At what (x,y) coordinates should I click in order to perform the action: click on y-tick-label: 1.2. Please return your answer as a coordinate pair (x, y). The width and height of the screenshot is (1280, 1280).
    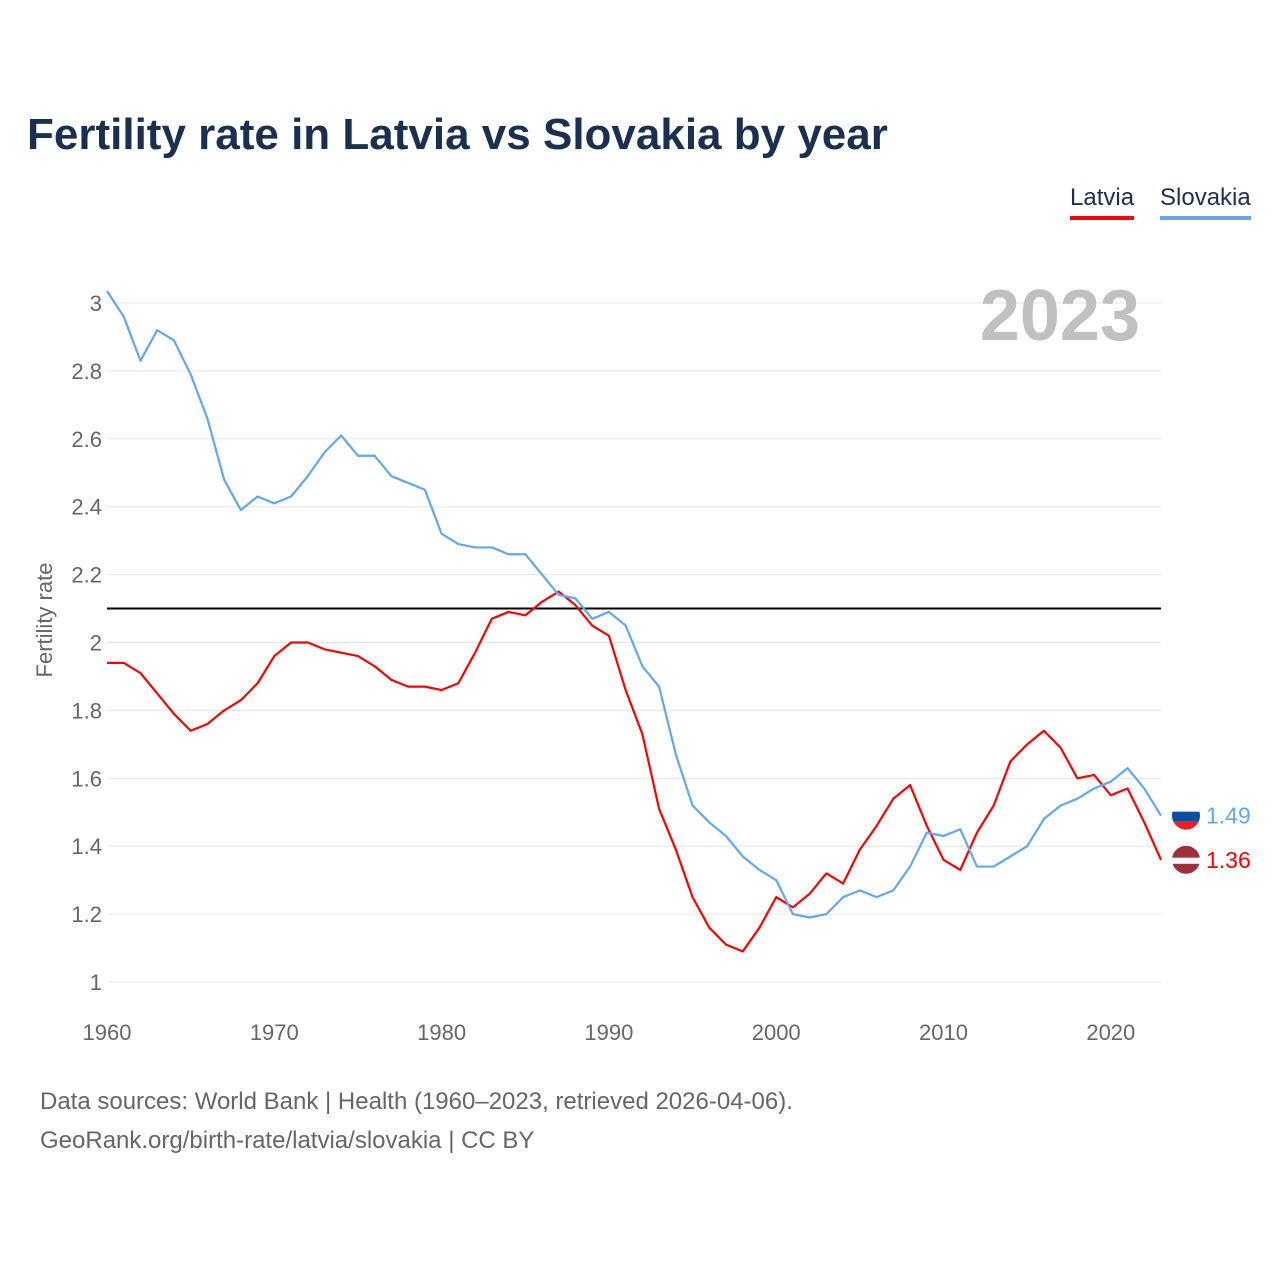
    Looking at the image, I should click on (86, 914).